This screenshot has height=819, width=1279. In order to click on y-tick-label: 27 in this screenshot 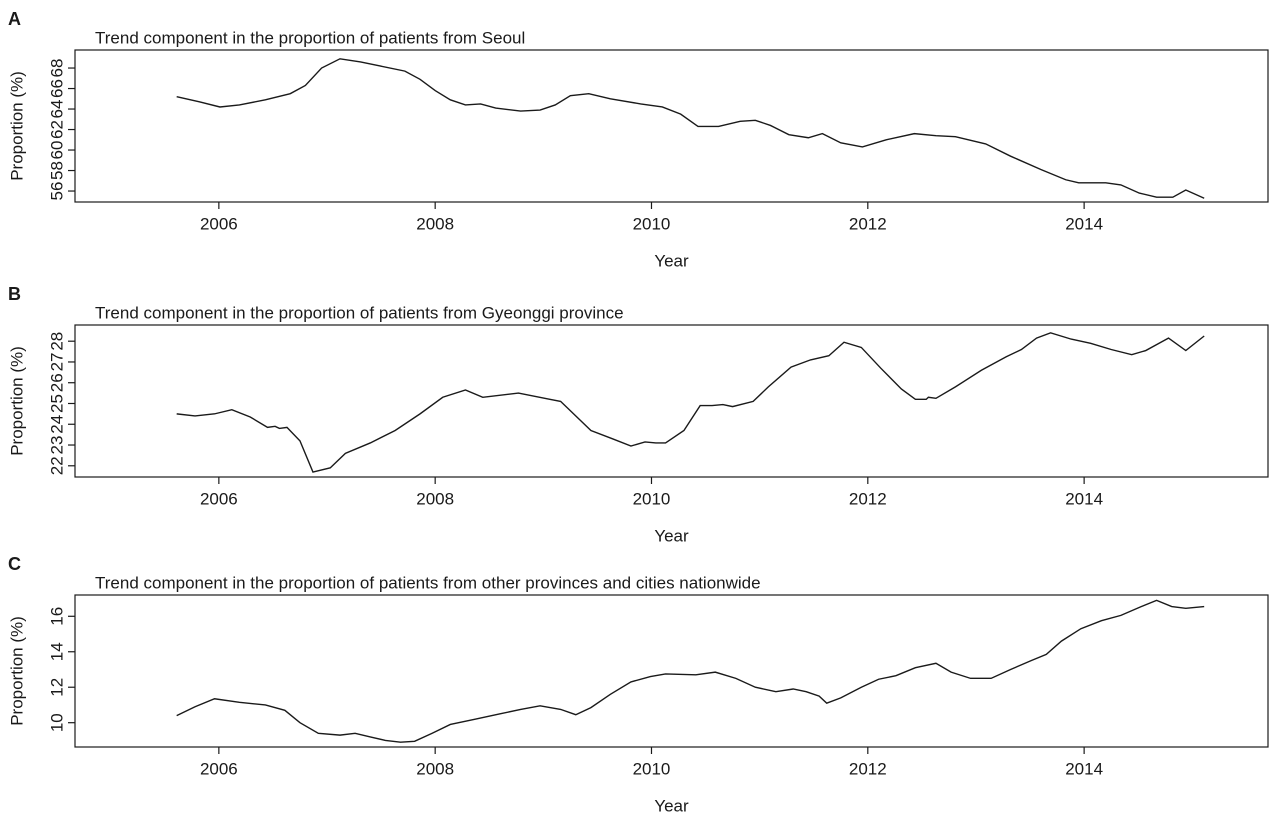, I will do `click(56, 362)`.